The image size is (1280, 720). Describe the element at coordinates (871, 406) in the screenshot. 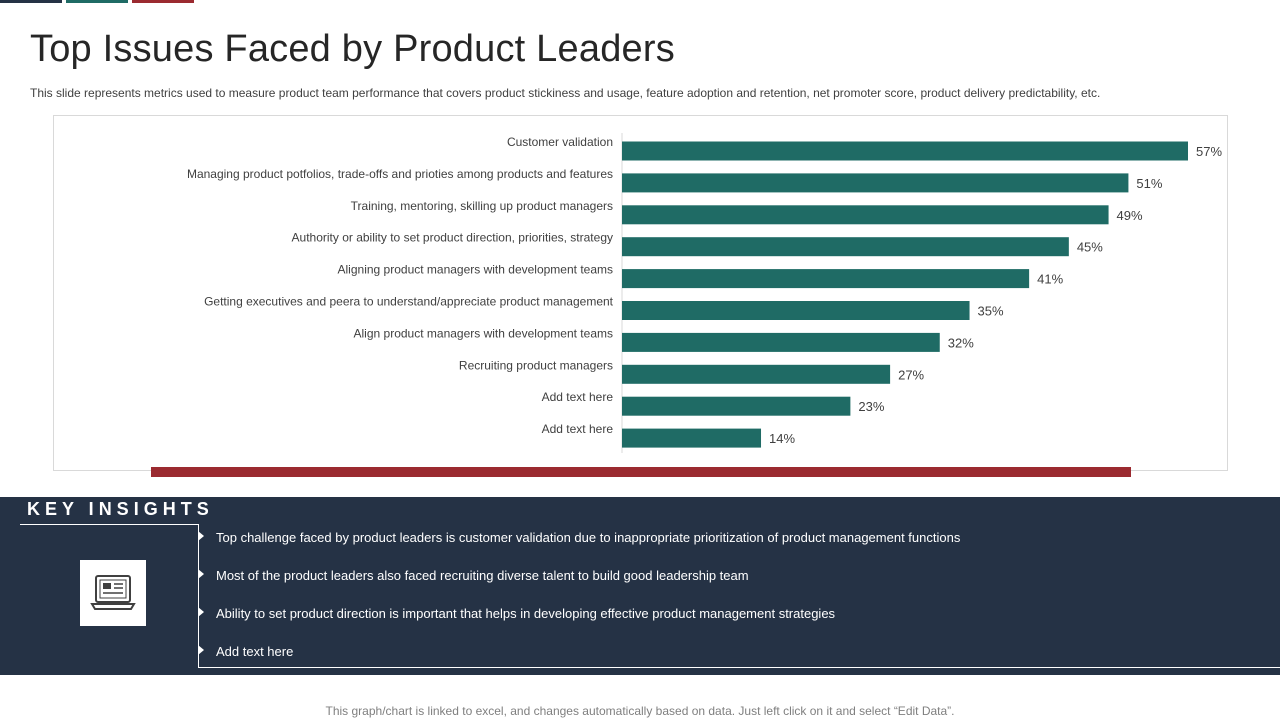

I see `data-label: 23%` at that location.